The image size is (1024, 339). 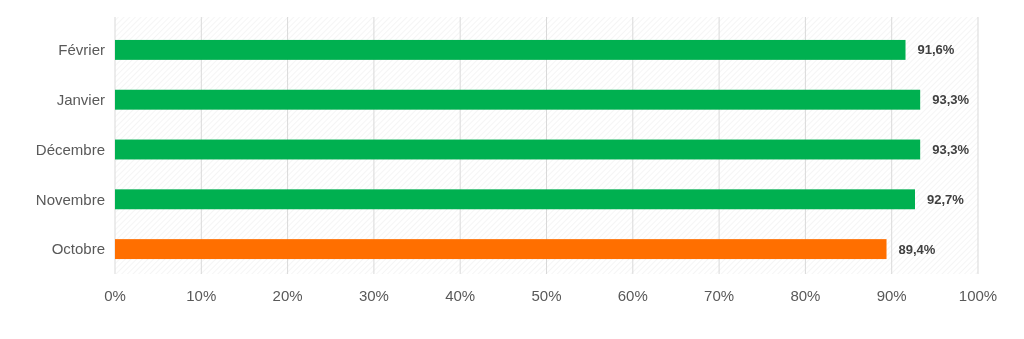 I want to click on x-tick-label: 40%, so click(x=460, y=295).